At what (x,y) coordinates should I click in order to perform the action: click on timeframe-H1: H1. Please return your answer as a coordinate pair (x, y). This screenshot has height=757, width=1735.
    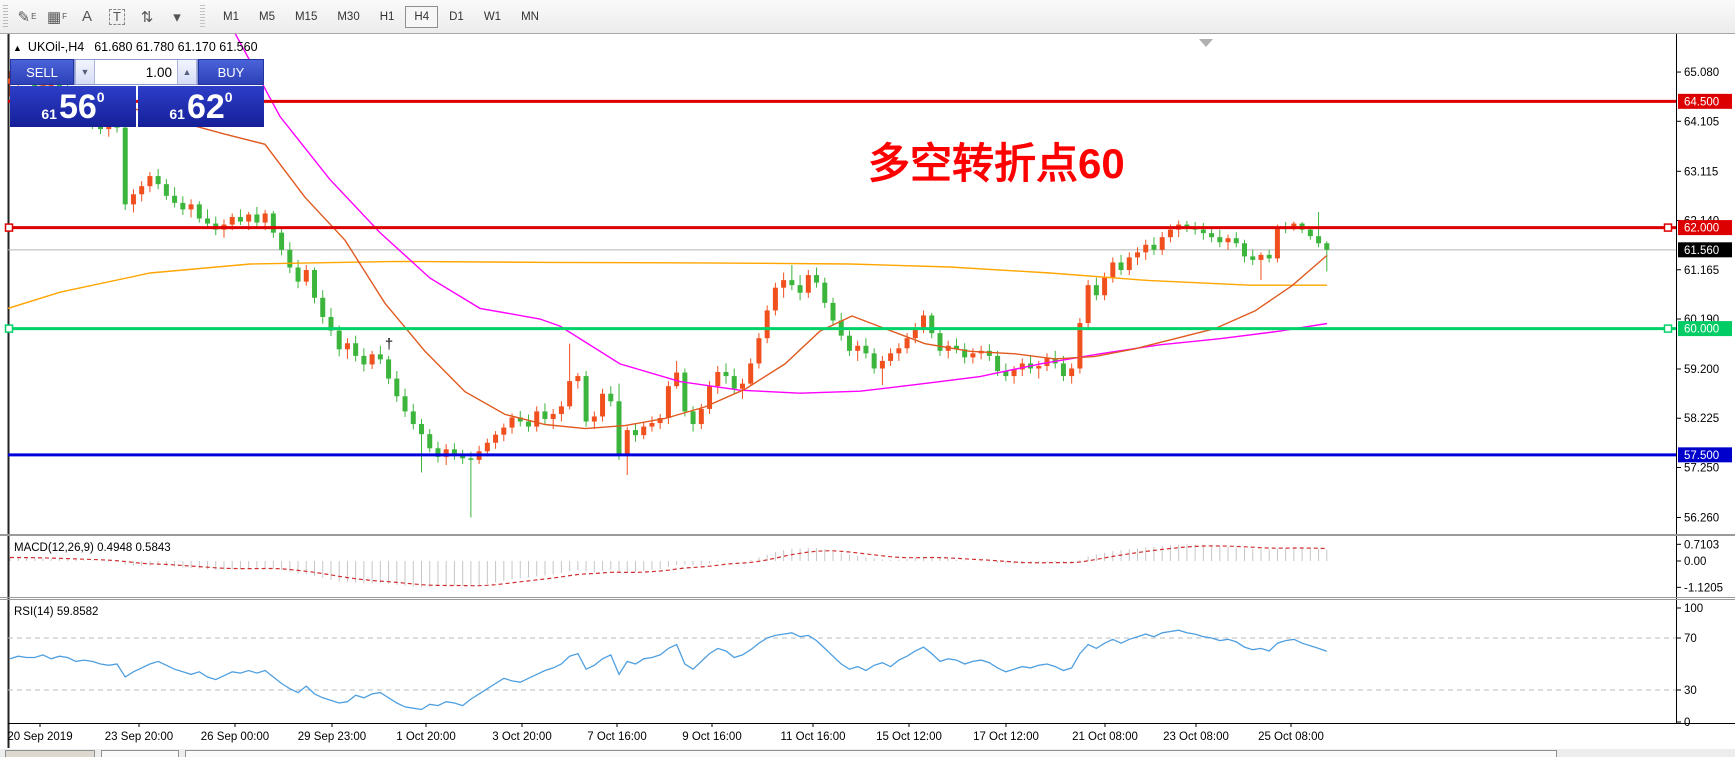
    Looking at the image, I should click on (387, 16).